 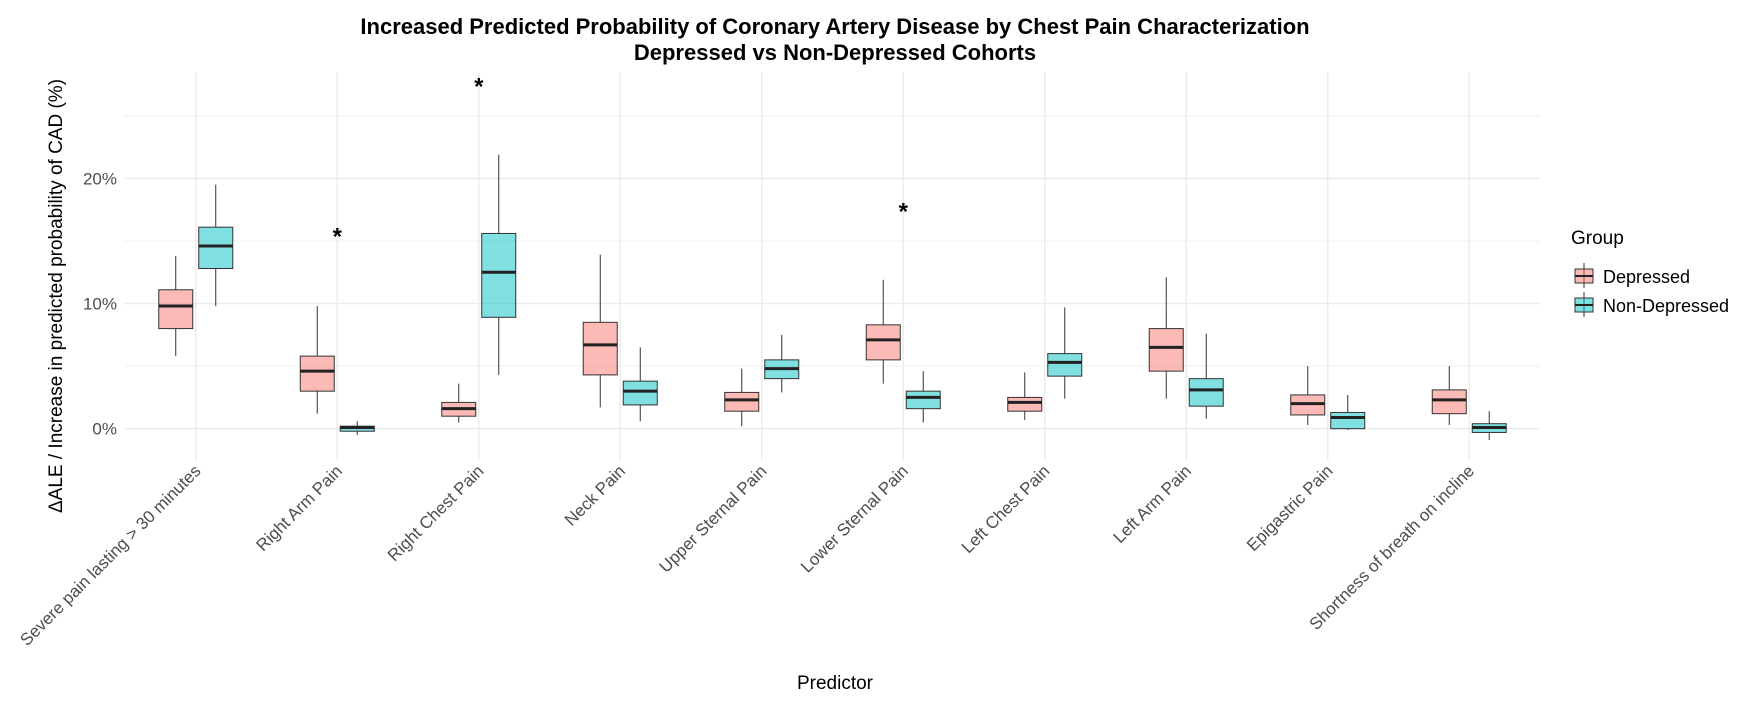 I want to click on y-axis-ticks: 0% 10% 20%, so click(x=100, y=303).